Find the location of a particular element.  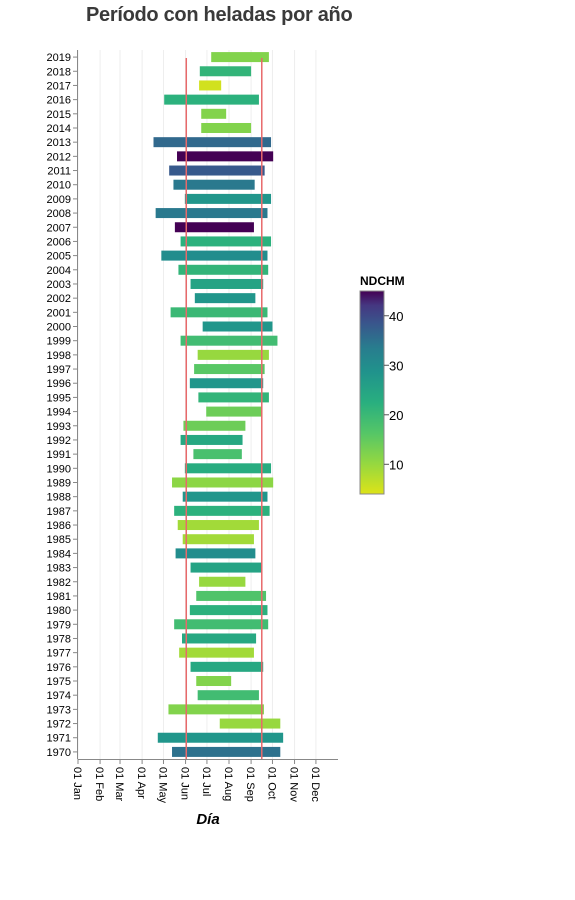

y-tick-label: 1983 is located at coordinates (59, 569).